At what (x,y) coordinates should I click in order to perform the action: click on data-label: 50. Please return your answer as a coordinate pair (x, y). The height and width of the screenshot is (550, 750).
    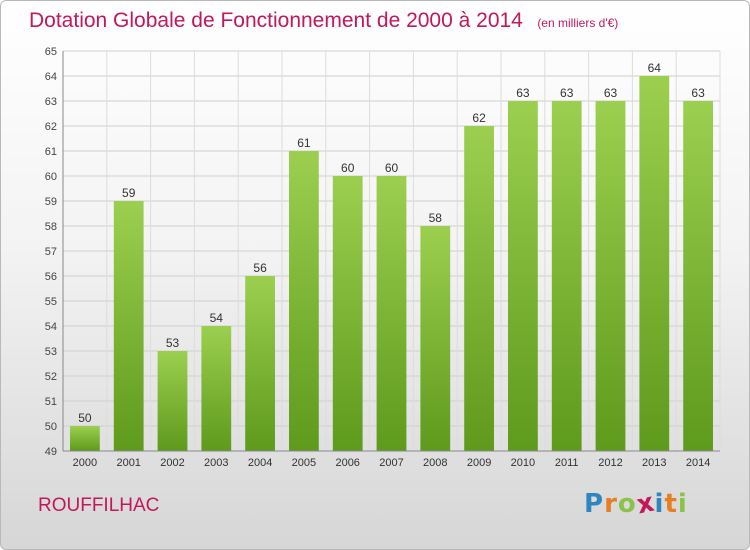
    Looking at the image, I should click on (85, 418).